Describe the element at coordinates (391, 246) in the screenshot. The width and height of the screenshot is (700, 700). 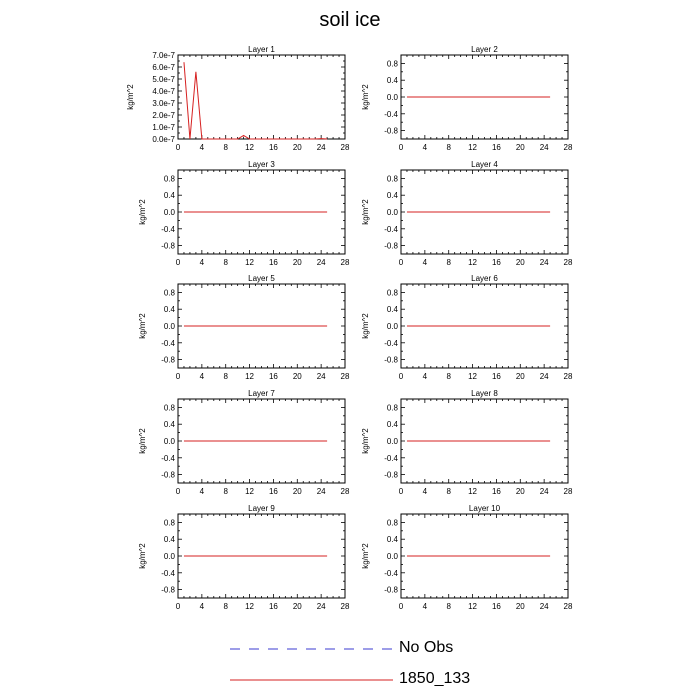
I see `y-tick-label: -0.8` at that location.